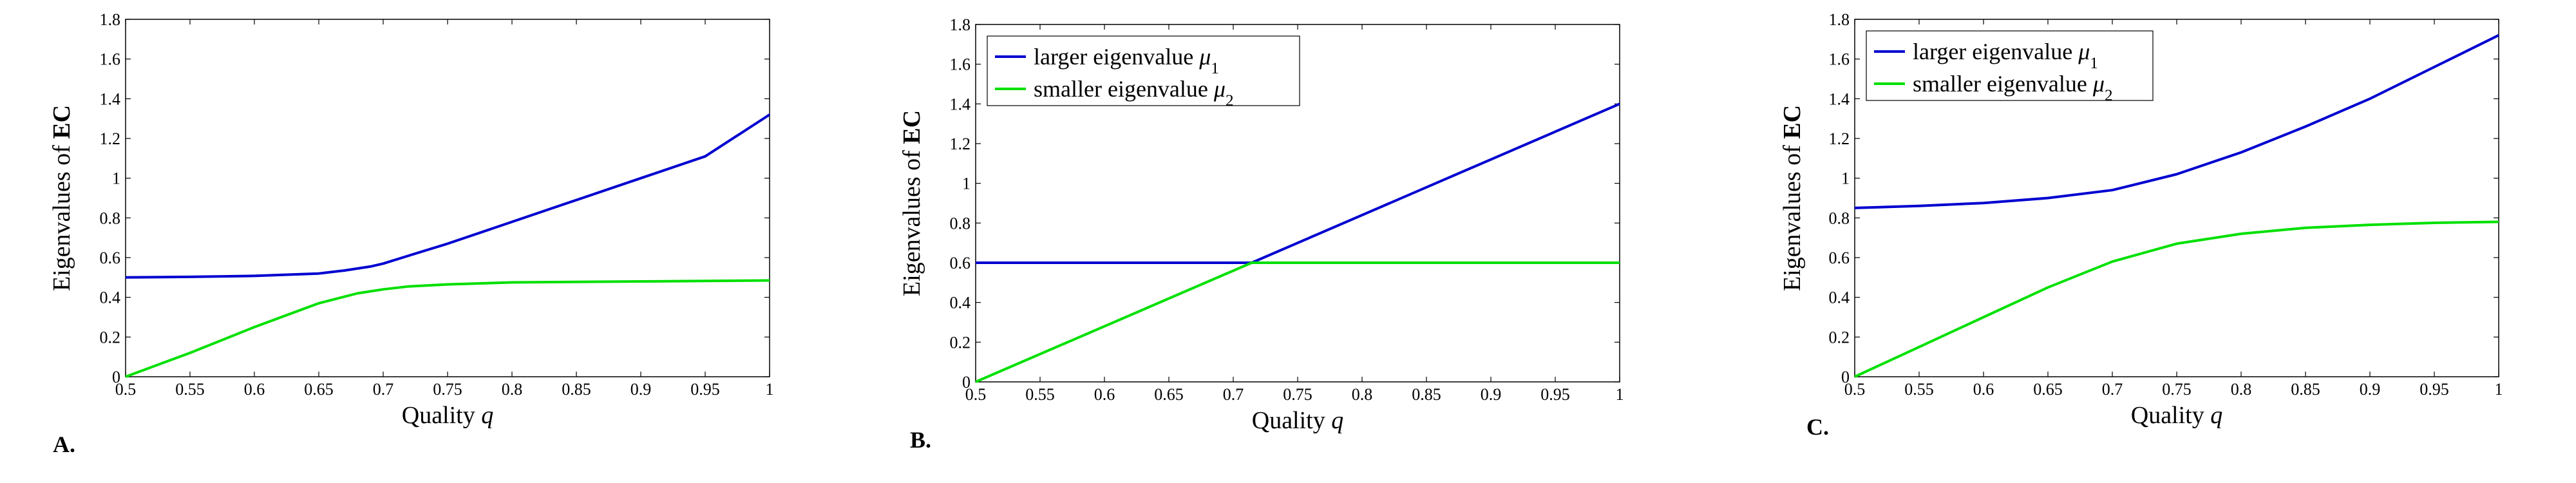 Image resolution: width=2576 pixels, height=483 pixels. What do you see at coordinates (1818, 427) in the screenshot?
I see `panel-label: C.` at bounding box center [1818, 427].